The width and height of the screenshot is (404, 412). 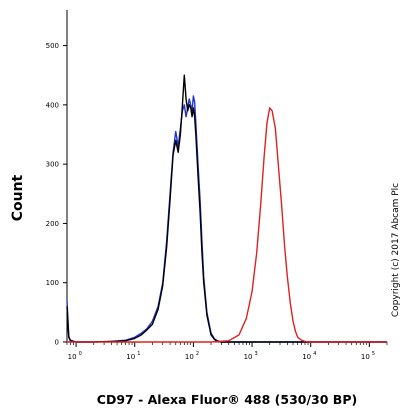 I want to click on y-tick-label: 500, so click(x=52, y=46).